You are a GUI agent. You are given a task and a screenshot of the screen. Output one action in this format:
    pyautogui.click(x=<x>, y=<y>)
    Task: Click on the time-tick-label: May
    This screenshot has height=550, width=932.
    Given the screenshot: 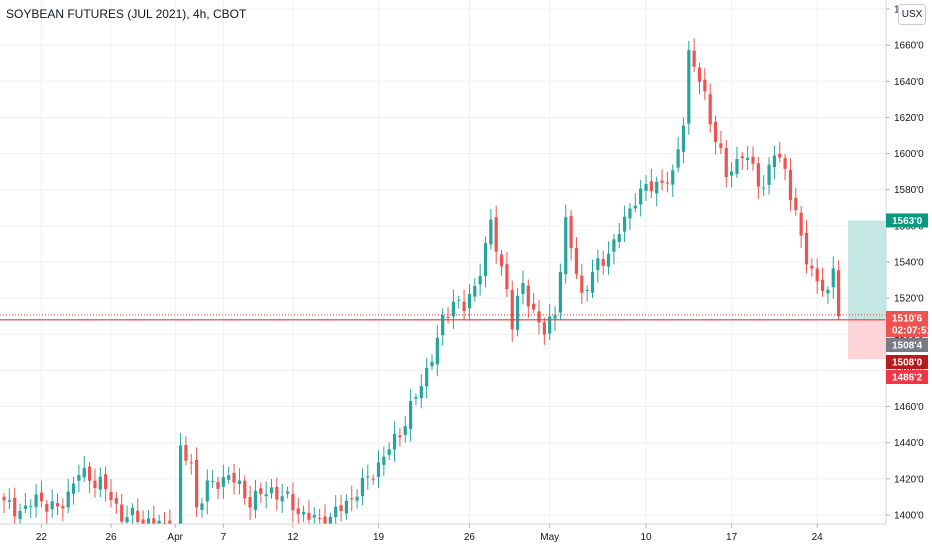 What is the action you would take?
    pyautogui.click(x=549, y=537)
    